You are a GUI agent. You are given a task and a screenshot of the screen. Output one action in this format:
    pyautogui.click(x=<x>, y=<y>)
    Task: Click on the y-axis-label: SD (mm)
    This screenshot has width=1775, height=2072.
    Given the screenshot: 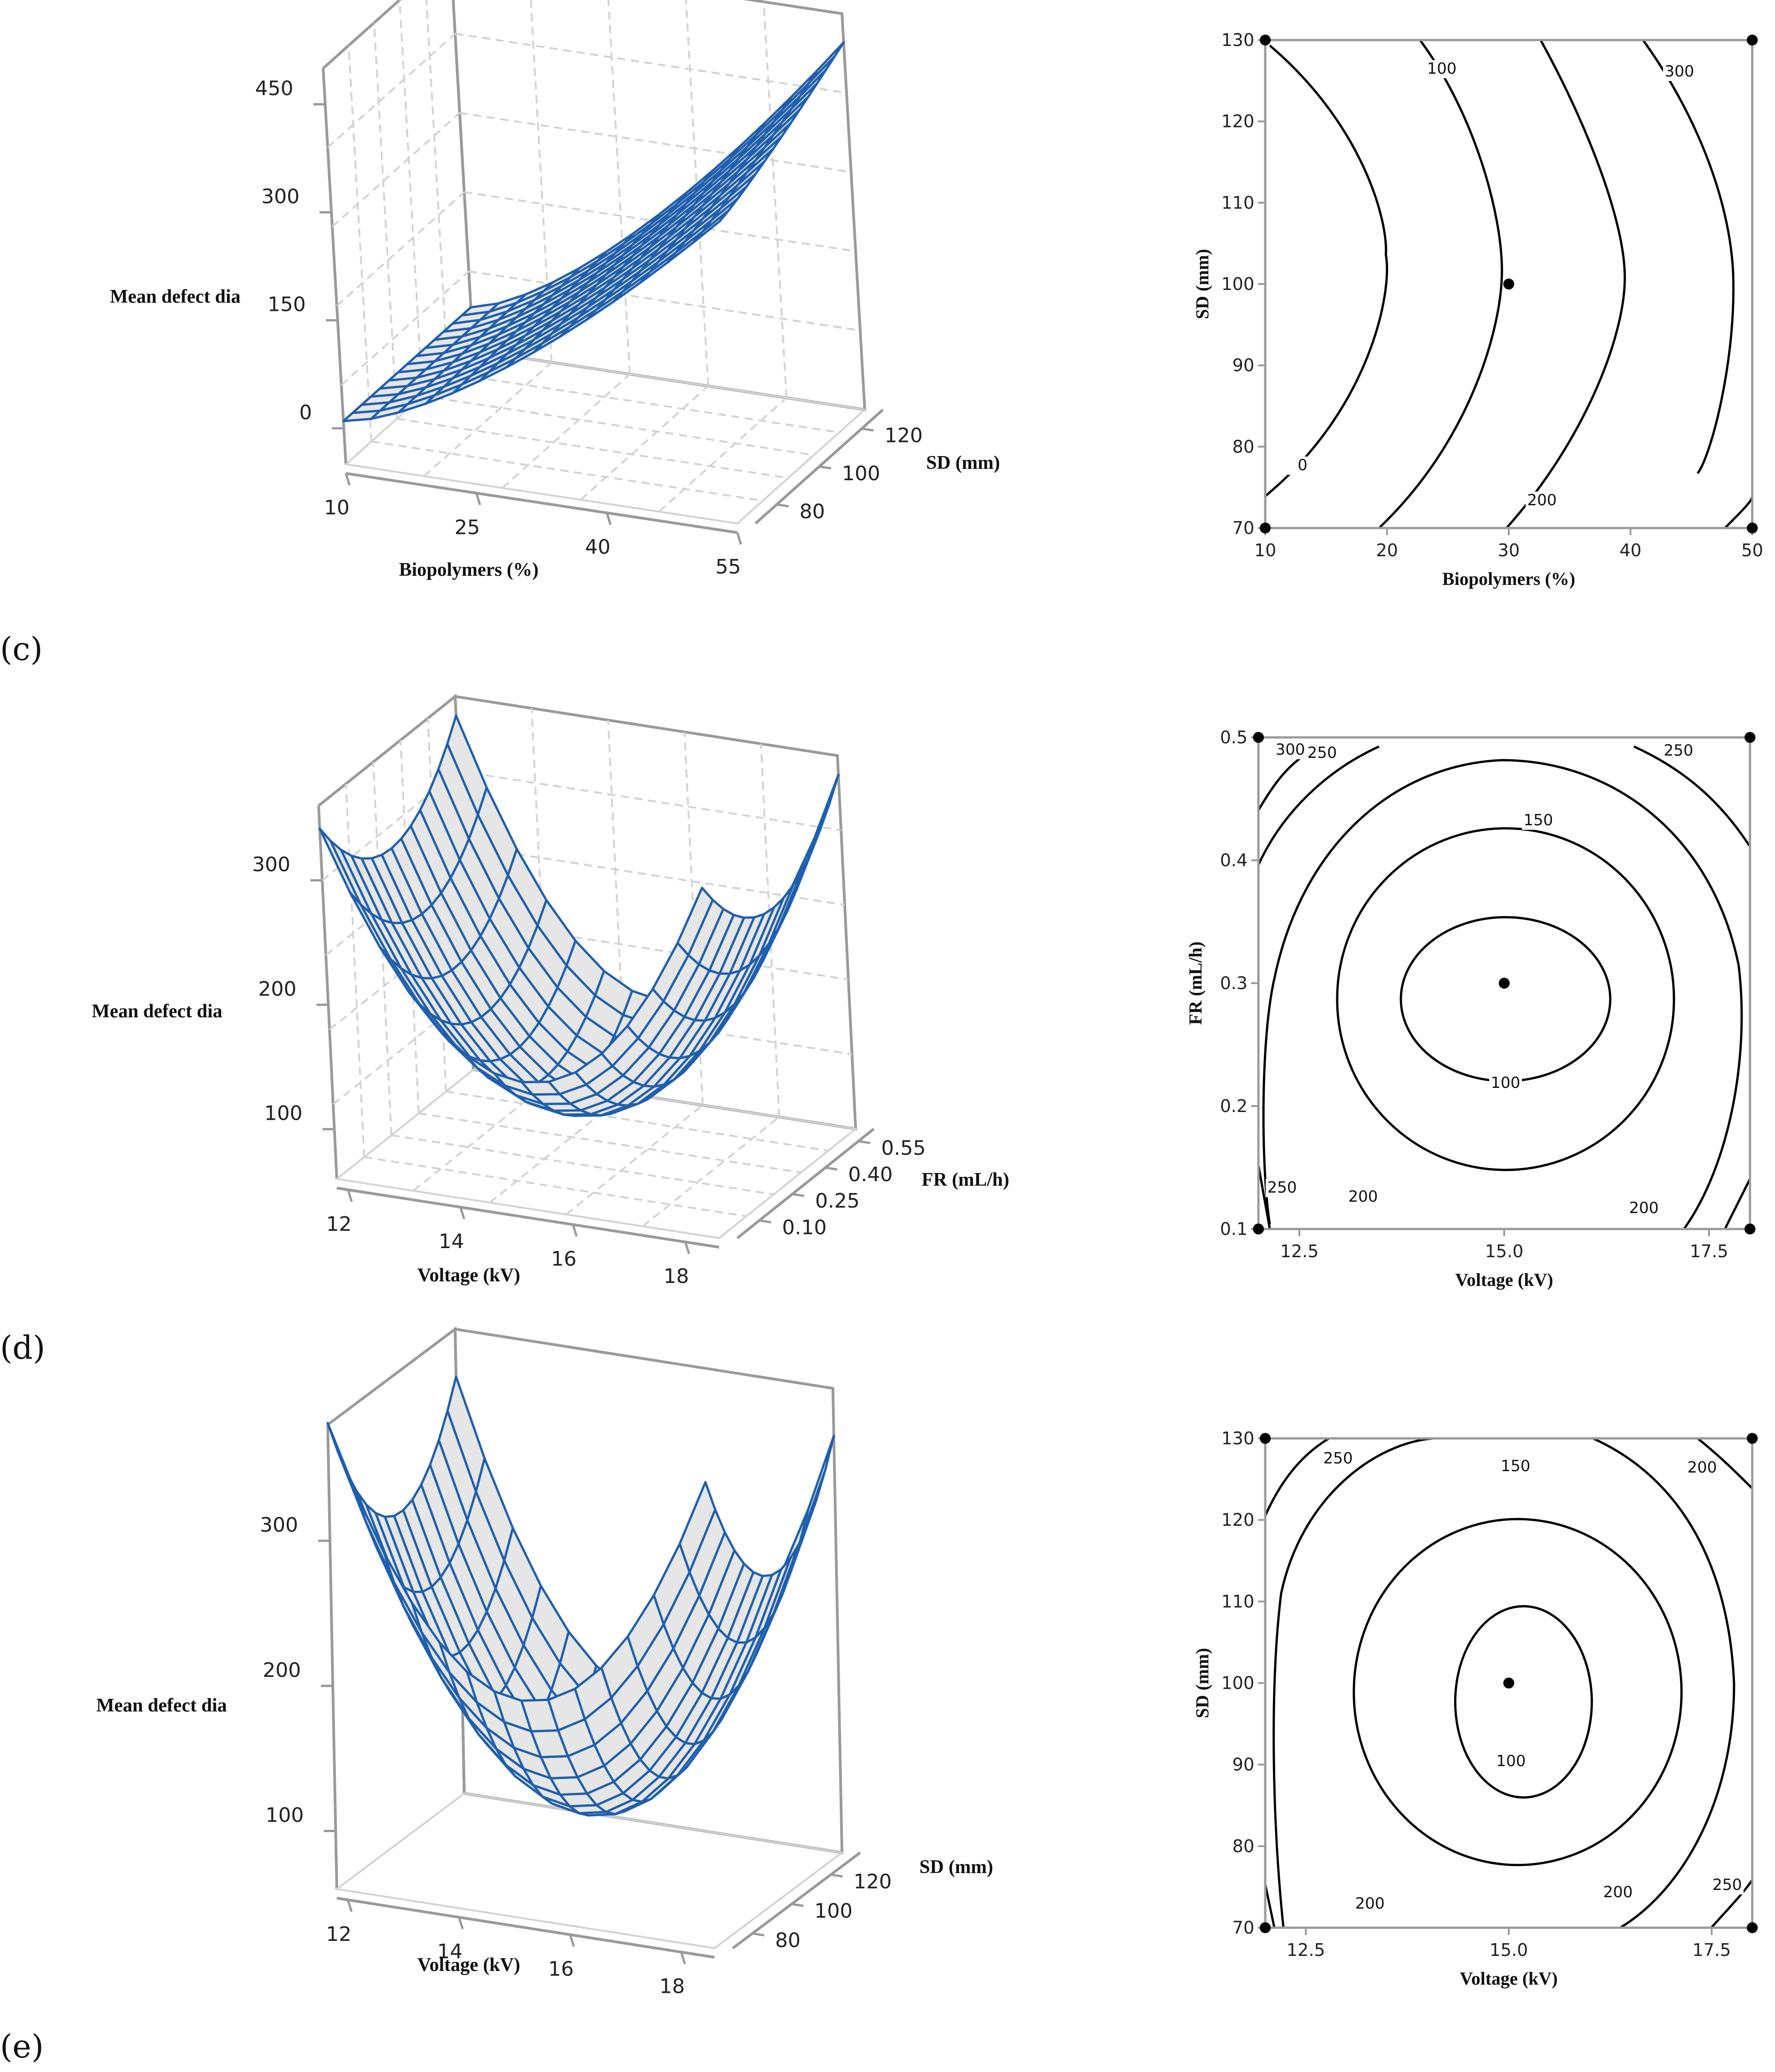 What is the action you would take?
    pyautogui.click(x=963, y=462)
    